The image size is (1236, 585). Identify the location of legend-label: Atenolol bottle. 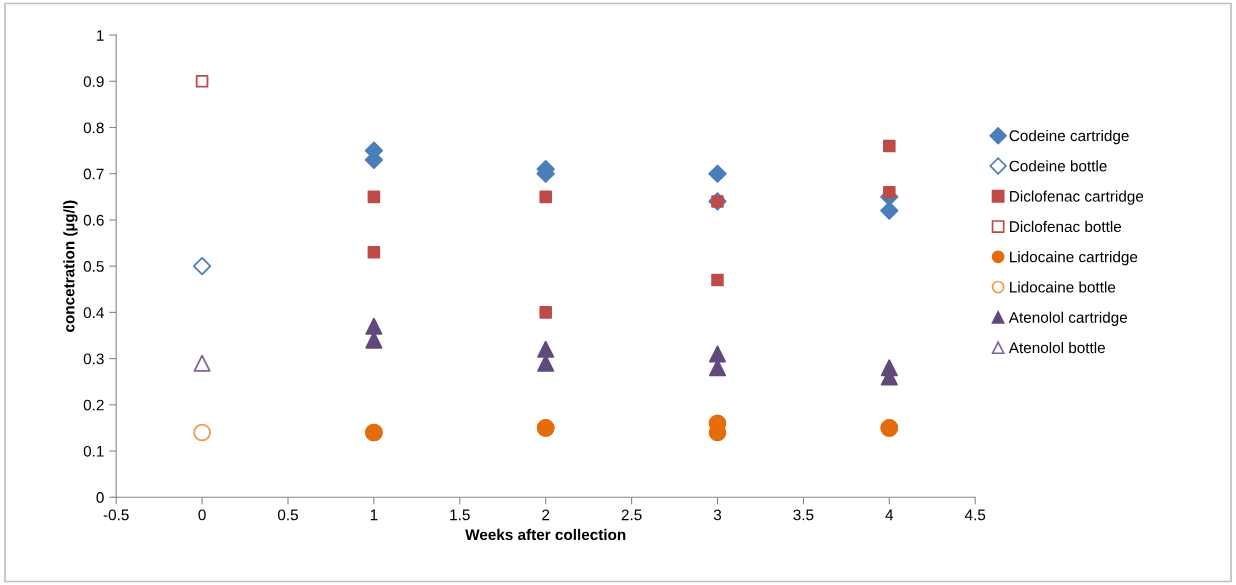
(1056, 347).